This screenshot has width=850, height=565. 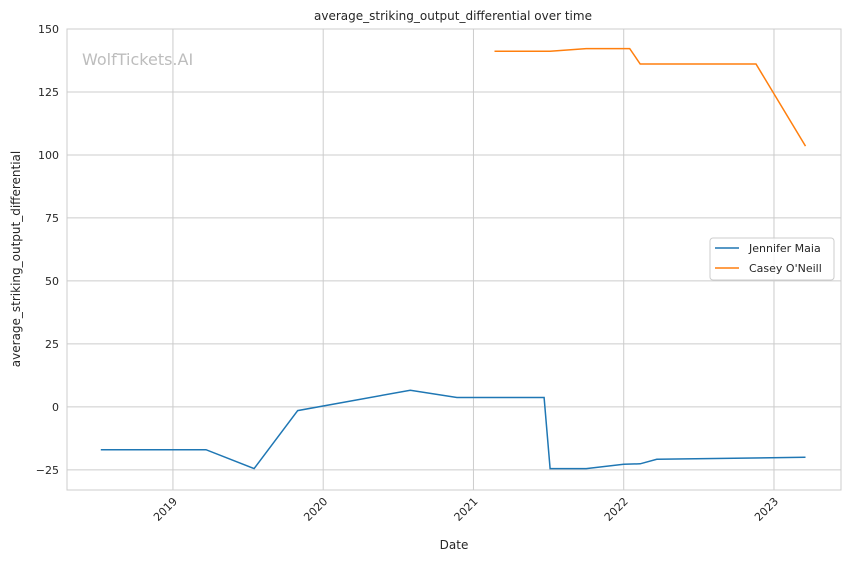 I want to click on x-tick-label: 2019, so click(x=165, y=509).